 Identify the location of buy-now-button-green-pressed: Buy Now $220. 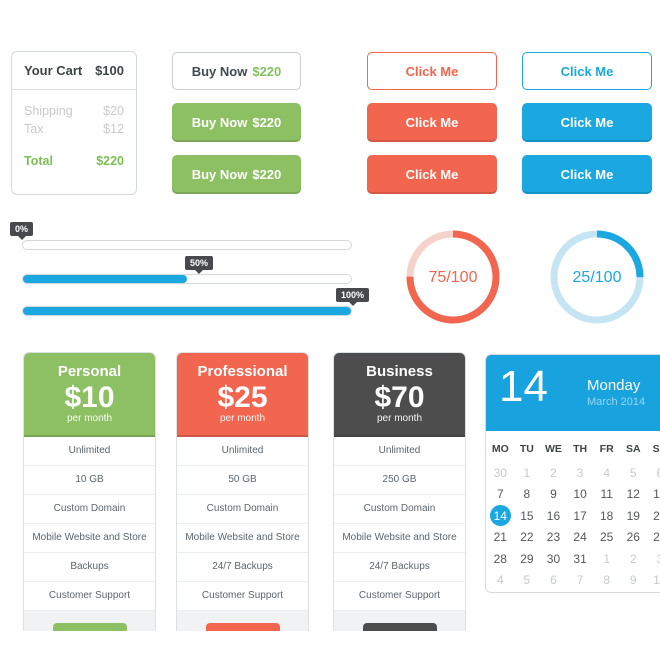
(236, 174).